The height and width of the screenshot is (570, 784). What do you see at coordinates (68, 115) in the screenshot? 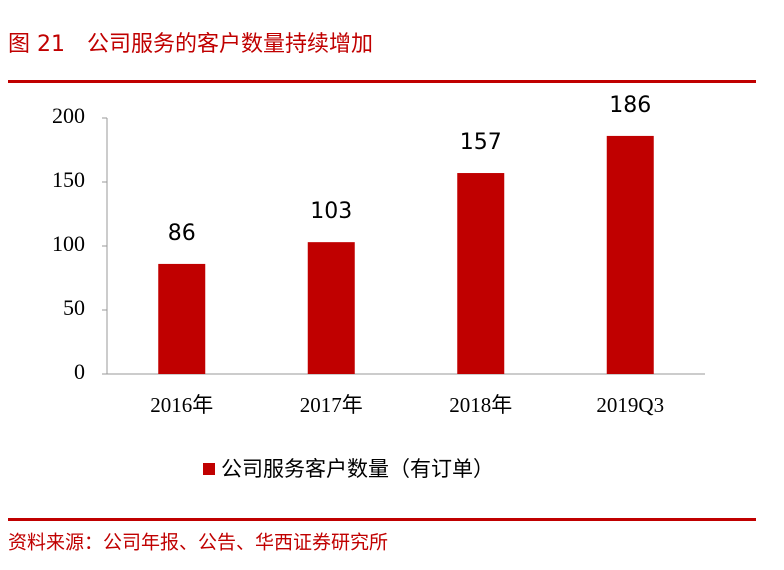
I see `y-tick-label: 200` at bounding box center [68, 115].